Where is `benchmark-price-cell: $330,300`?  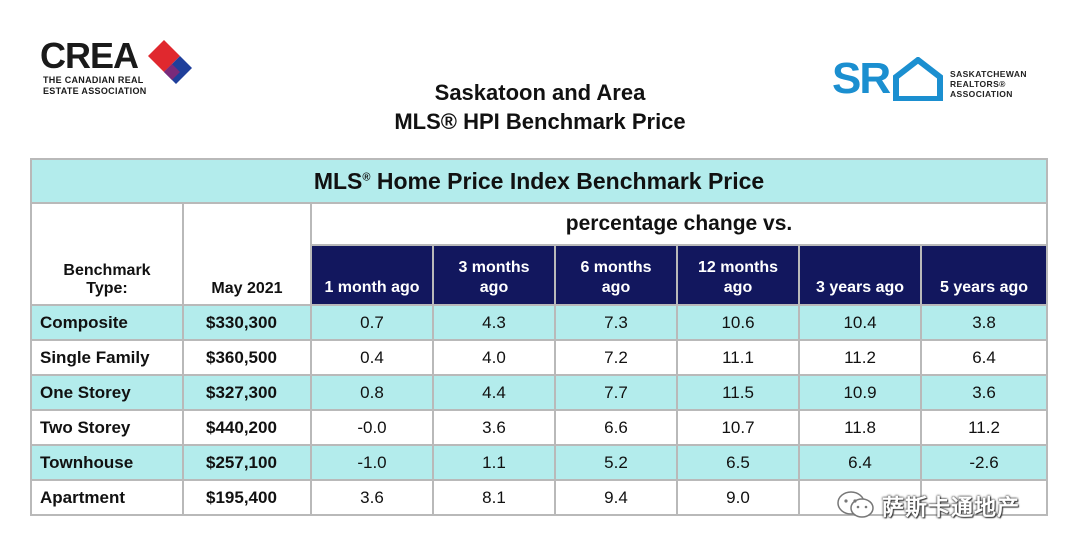 benchmark-price-cell: $330,300 is located at coordinates (247, 322).